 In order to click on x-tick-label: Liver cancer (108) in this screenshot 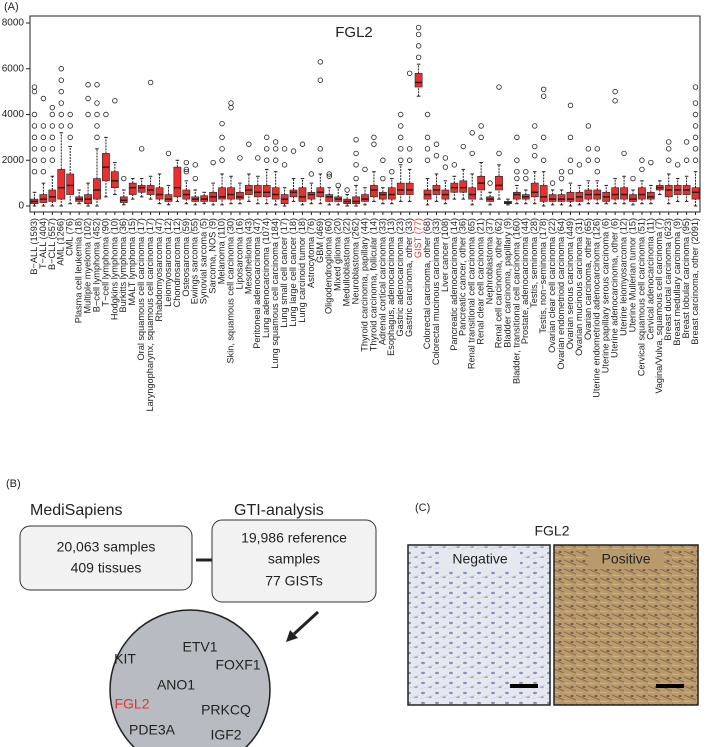, I will do `click(445, 255)`.